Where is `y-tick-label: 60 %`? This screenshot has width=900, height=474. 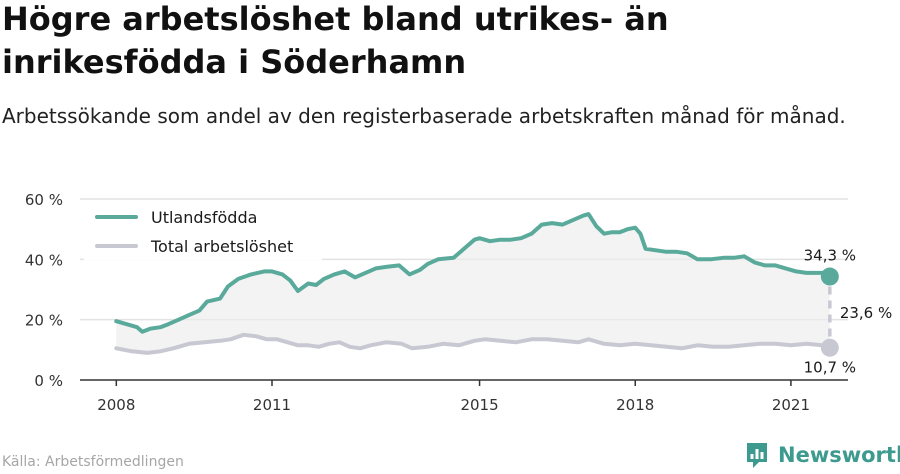
y-tick-label: 60 % is located at coordinates (44, 200).